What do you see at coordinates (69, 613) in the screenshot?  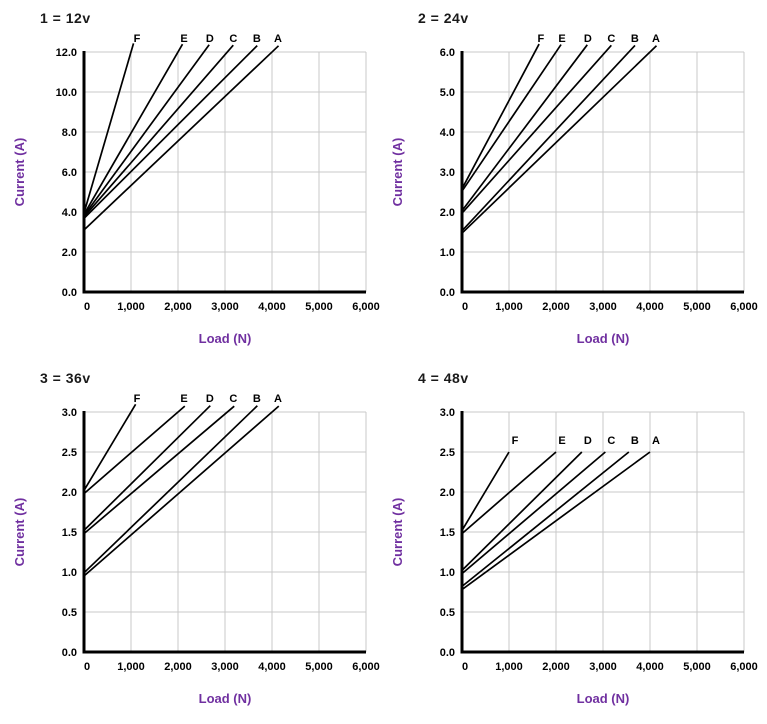 I see `y-tick-label: 0.5` at bounding box center [69, 613].